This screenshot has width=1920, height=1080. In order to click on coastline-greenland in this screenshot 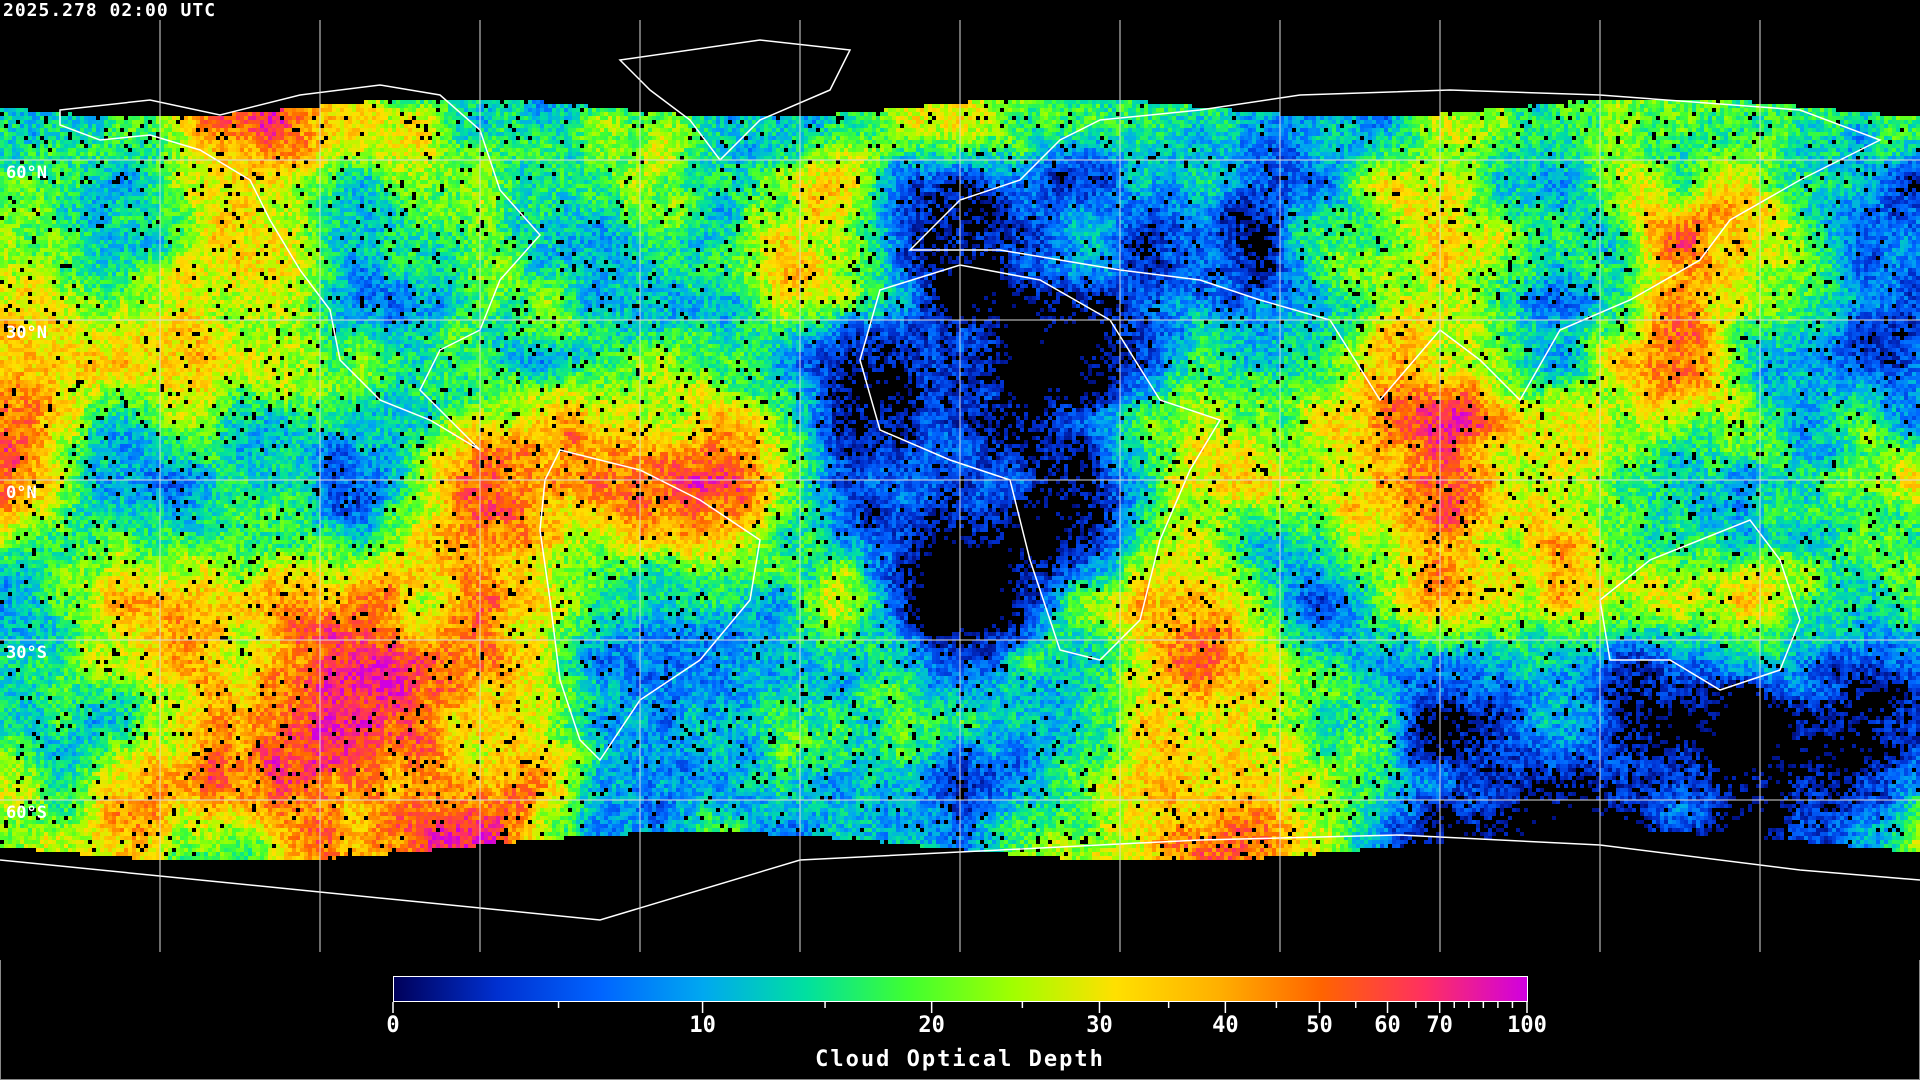, I will do `click(735, 100)`.